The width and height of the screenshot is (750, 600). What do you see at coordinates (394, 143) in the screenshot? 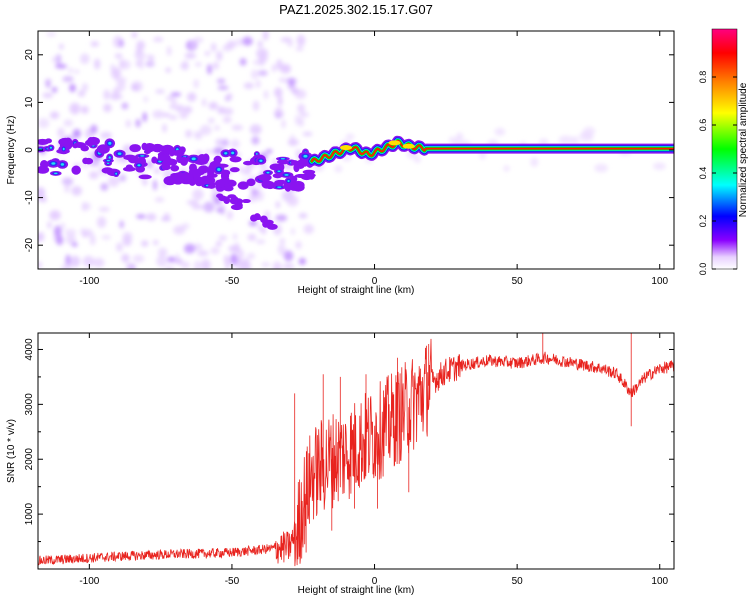
I see `ridge-peak` at bounding box center [394, 143].